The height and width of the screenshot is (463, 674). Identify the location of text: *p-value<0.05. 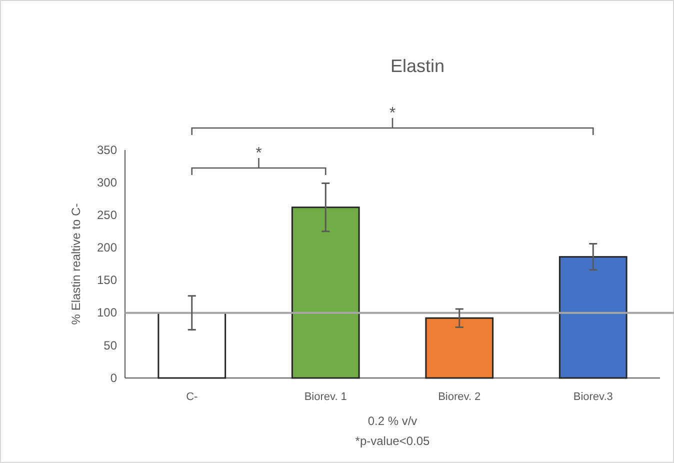
(392, 441).